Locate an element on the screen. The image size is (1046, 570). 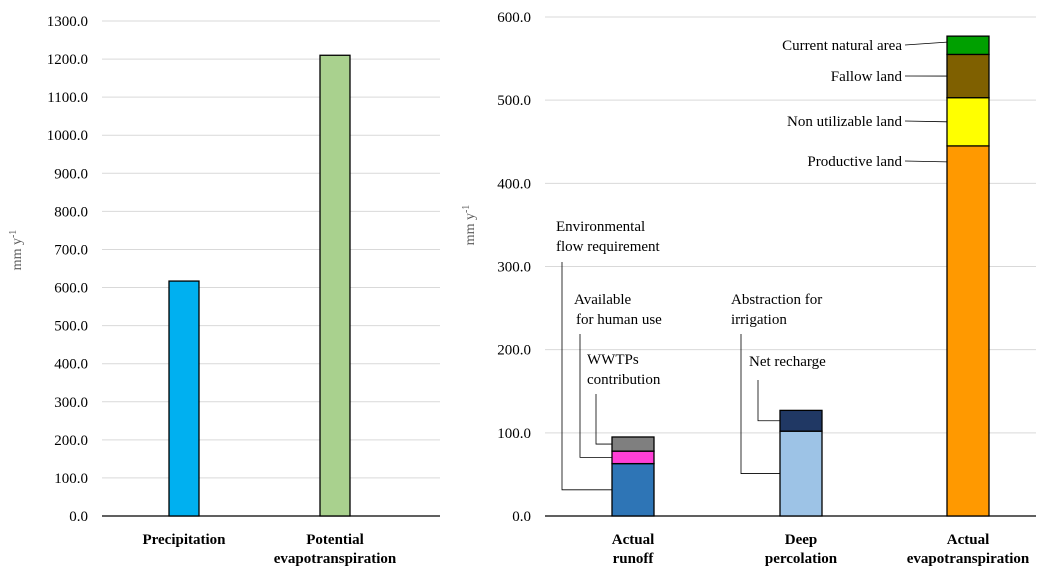
segment-annotation: Fallow land is located at coordinates (867, 77).